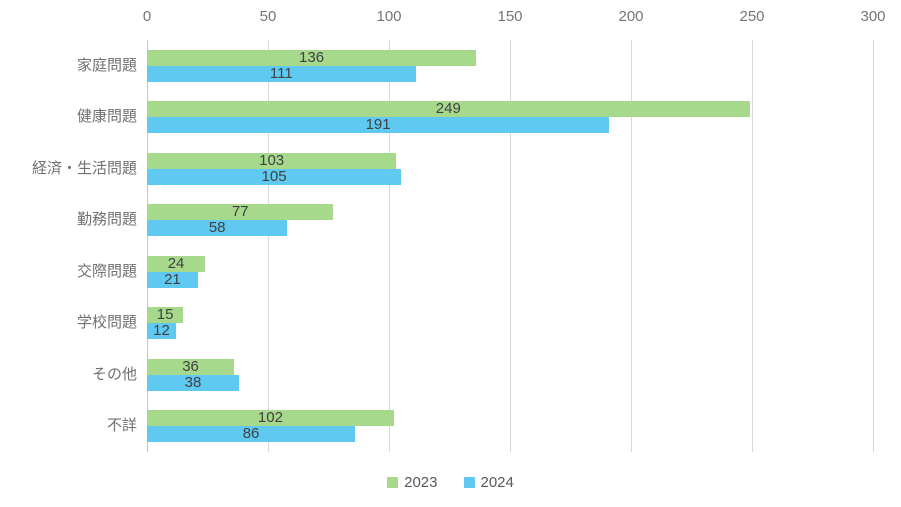 The height and width of the screenshot is (507, 901). What do you see at coordinates (268, 16) in the screenshot?
I see `x-axis-tick-label: 50` at bounding box center [268, 16].